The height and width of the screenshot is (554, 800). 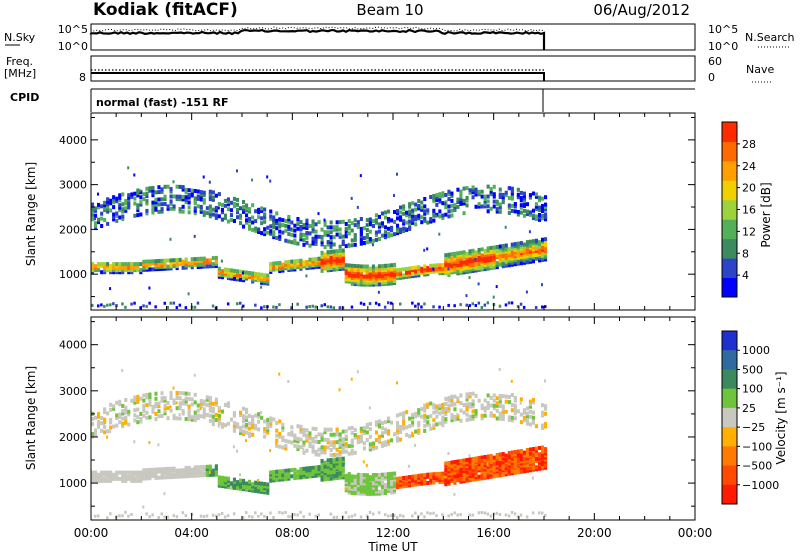 I want to click on colorbar-tick-label: 12, so click(x=749, y=231).